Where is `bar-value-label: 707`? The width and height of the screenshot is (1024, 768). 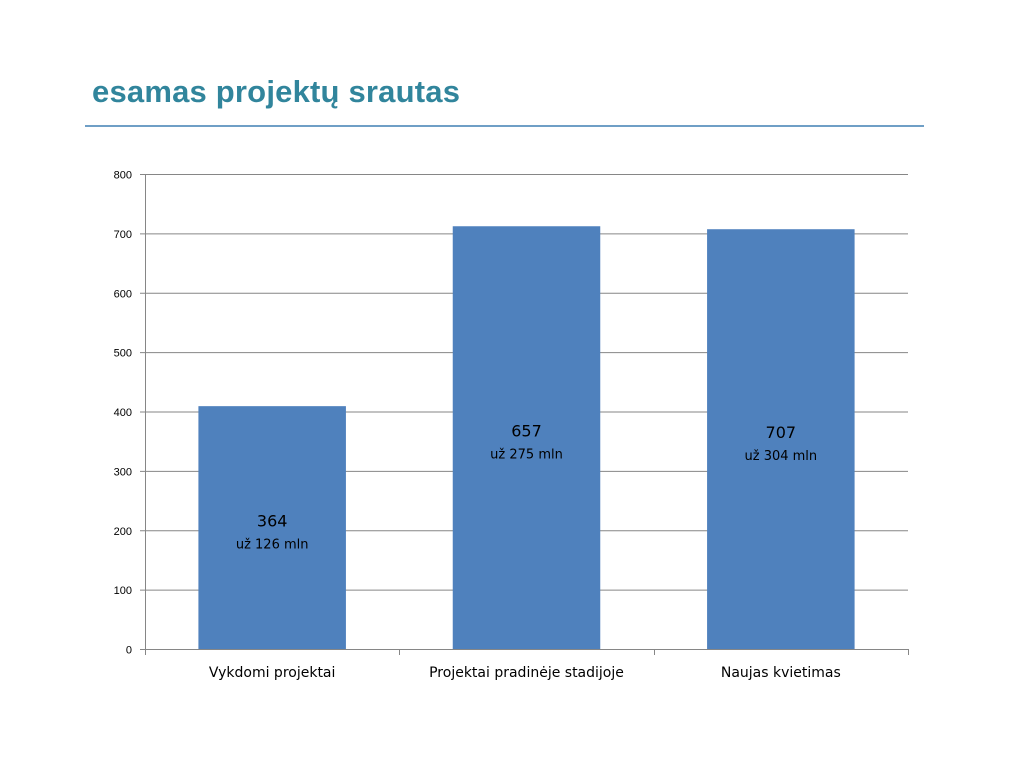
bar-value-label: 707 is located at coordinates (781, 432).